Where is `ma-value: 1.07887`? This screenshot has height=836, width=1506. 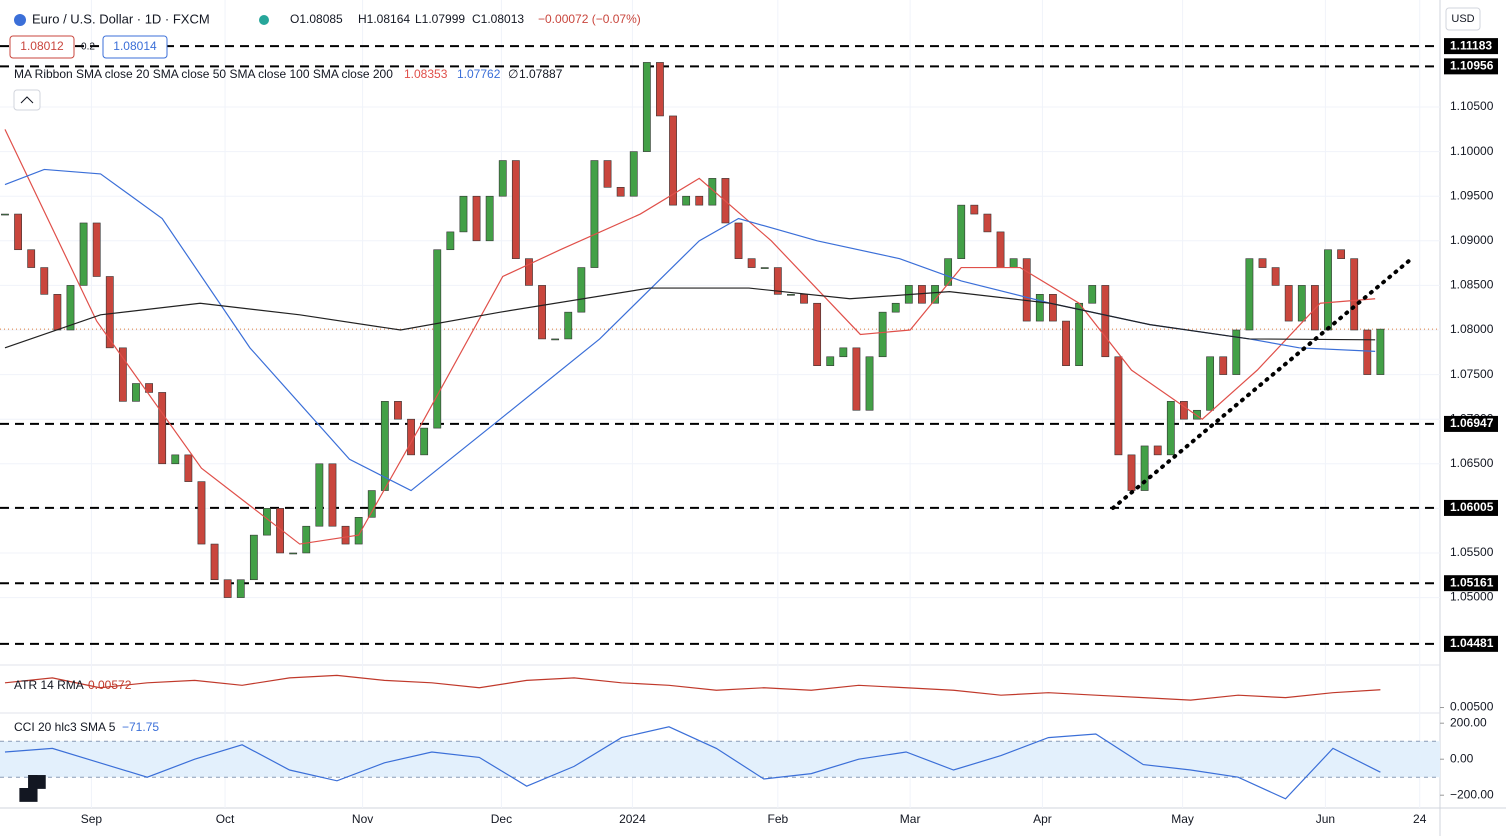
ma-value: 1.07887 is located at coordinates (541, 74).